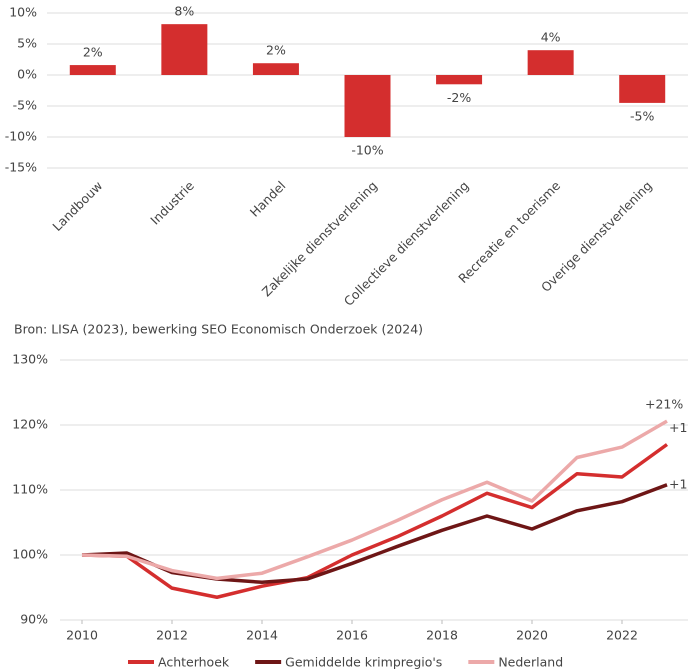 The width and height of the screenshot is (688, 672). Describe the element at coordinates (367, 150) in the screenshot. I see `value-label: -10%` at that location.